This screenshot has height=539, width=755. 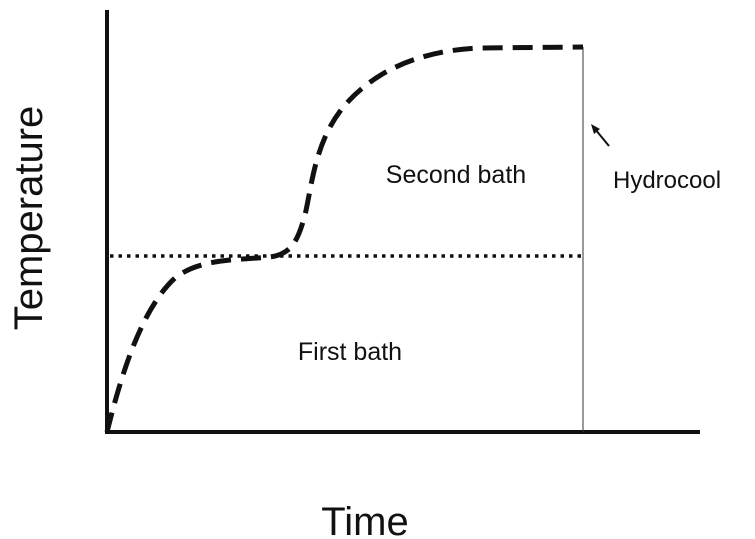 What do you see at coordinates (456, 175) in the screenshot?
I see `region-label: Second bath` at bounding box center [456, 175].